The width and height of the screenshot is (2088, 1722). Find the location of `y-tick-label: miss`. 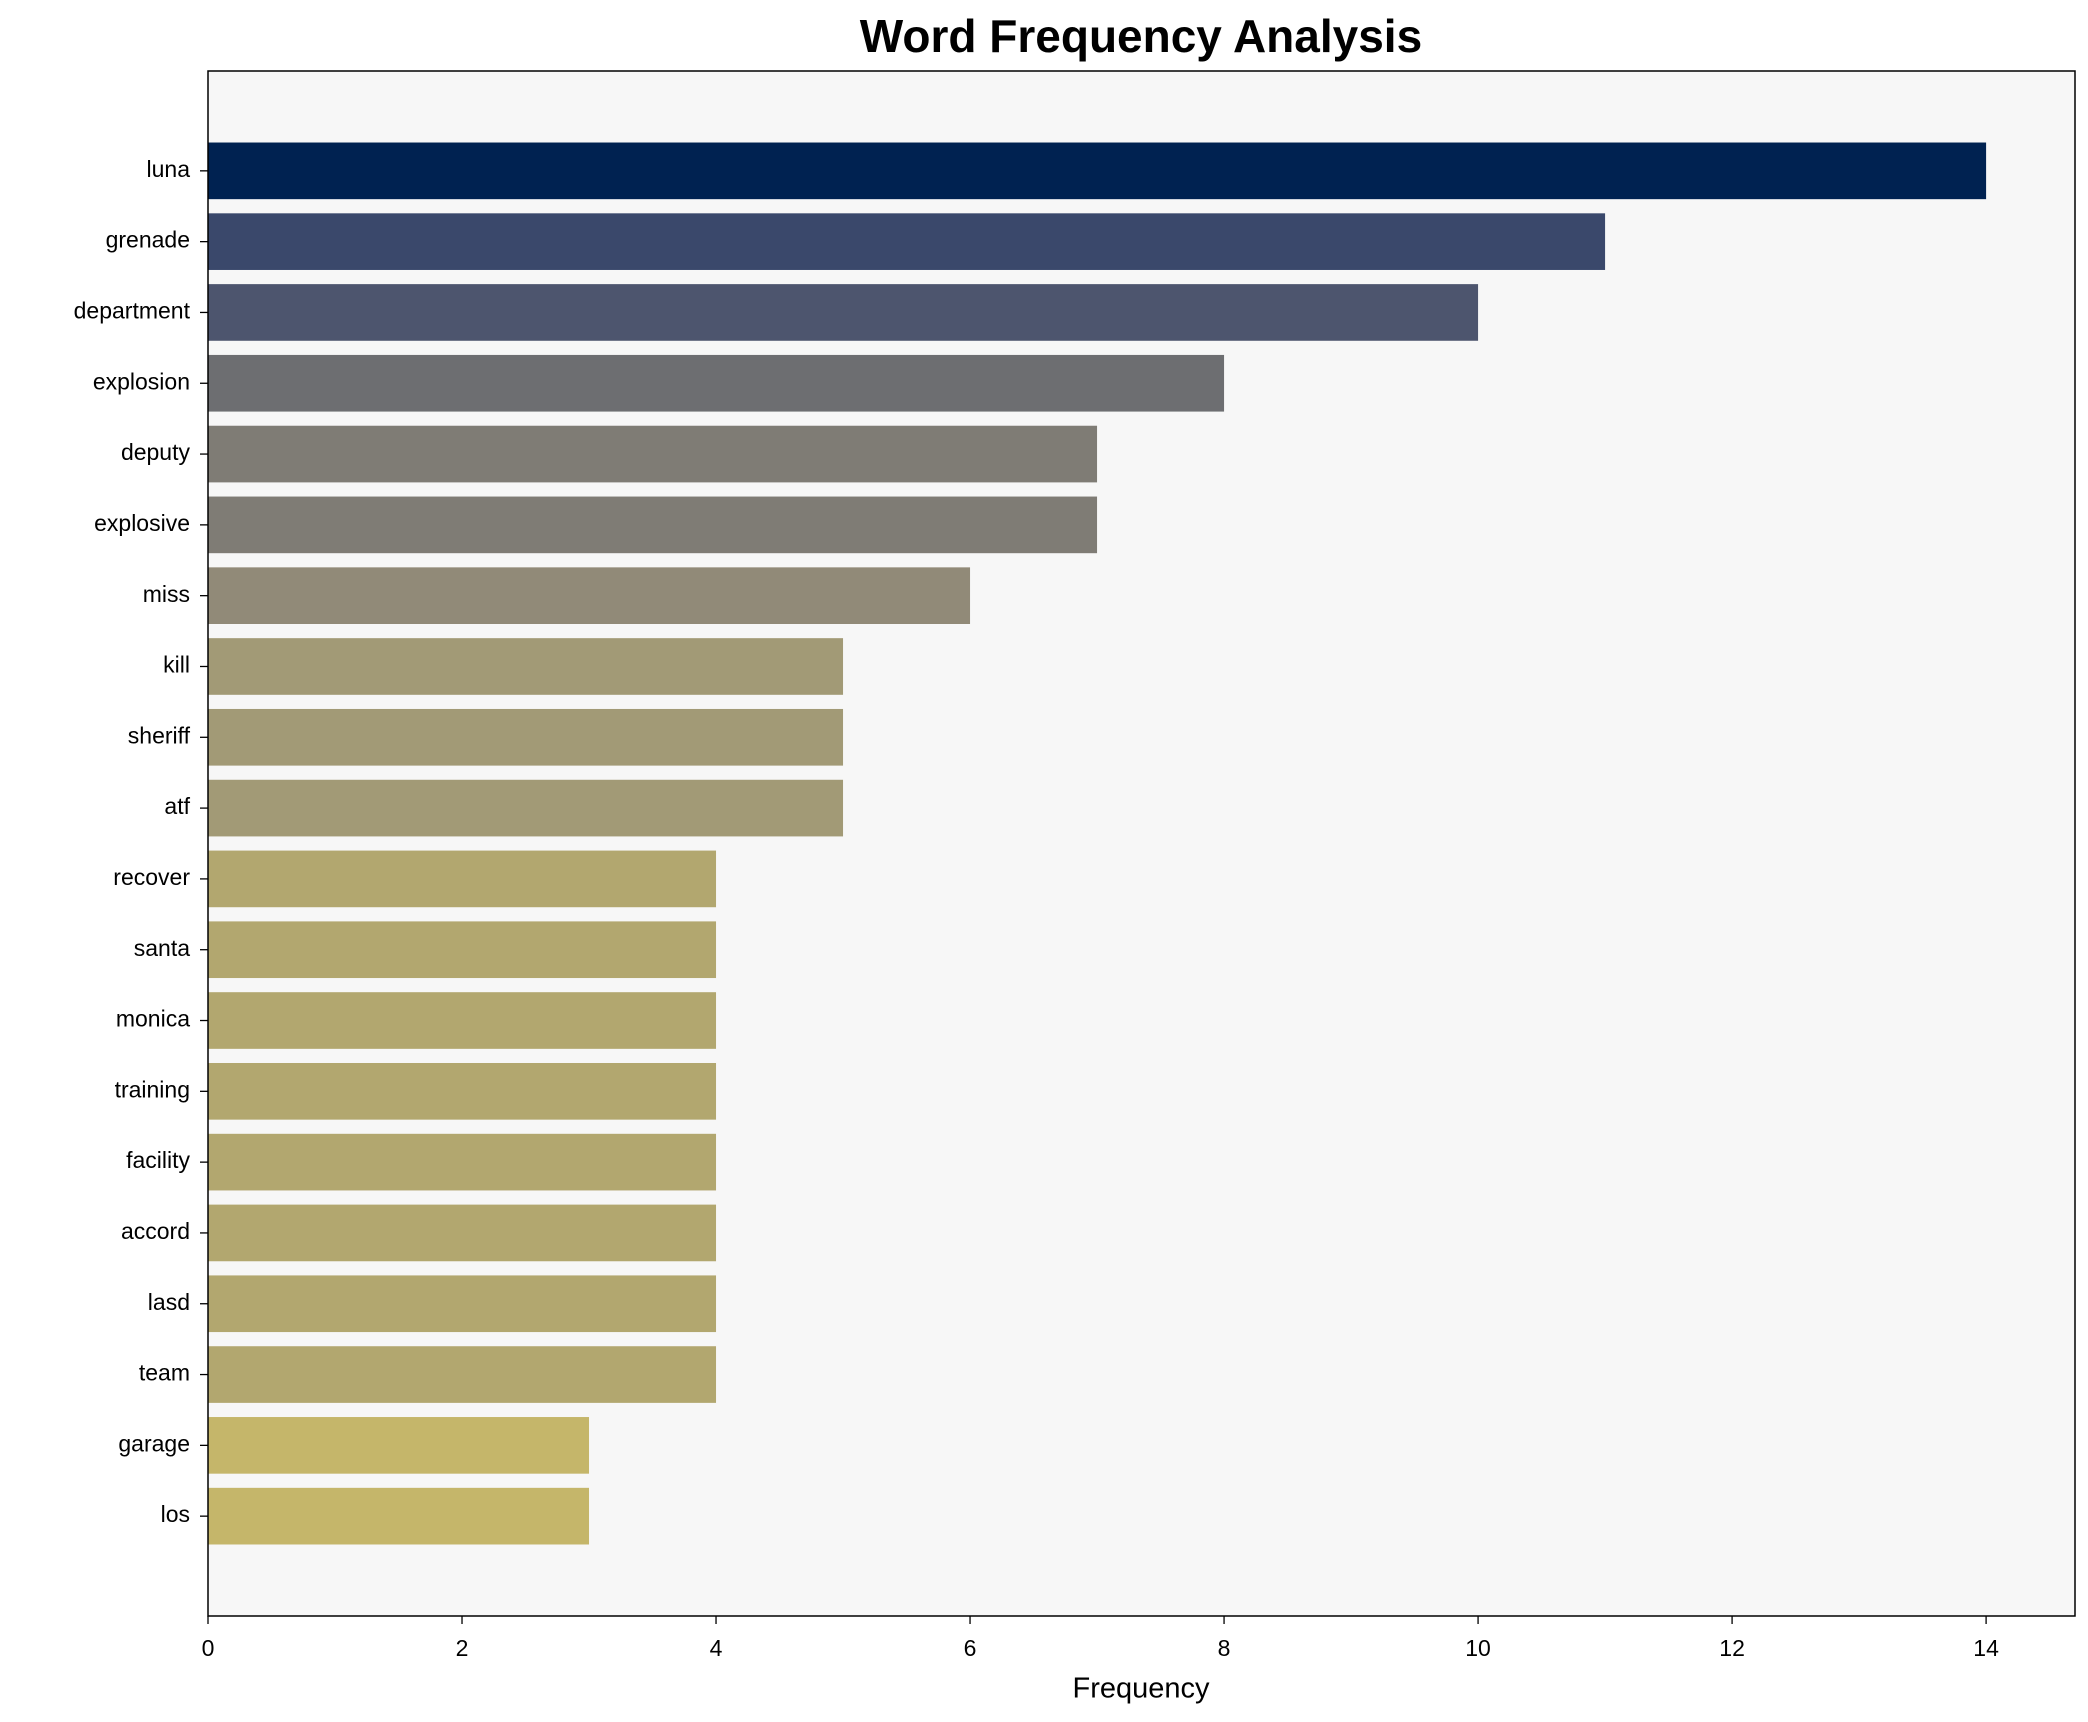

y-tick-label: miss is located at coordinates (166, 594).